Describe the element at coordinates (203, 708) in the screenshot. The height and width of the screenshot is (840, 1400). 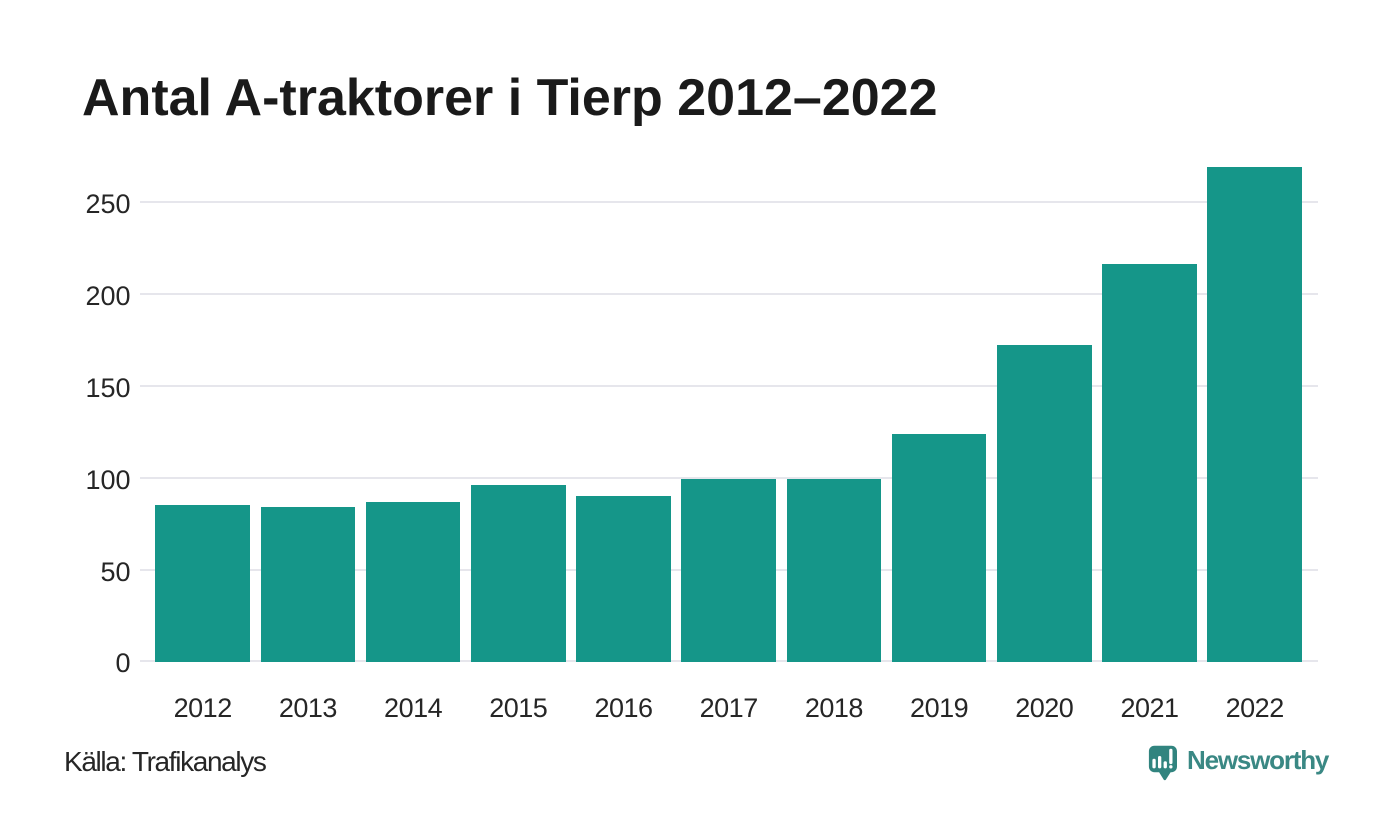
I see `x-axis-tick-label: 2012` at that location.